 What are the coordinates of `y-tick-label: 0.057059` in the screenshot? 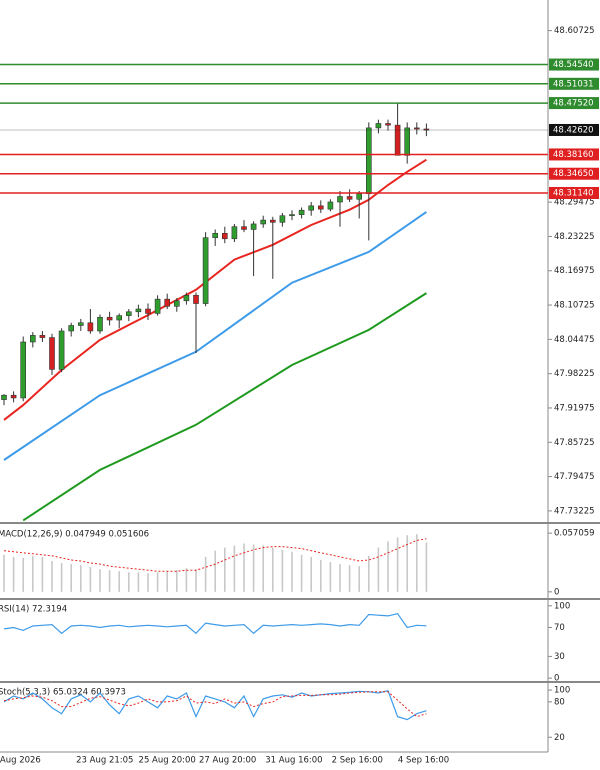 It's located at (574, 534).